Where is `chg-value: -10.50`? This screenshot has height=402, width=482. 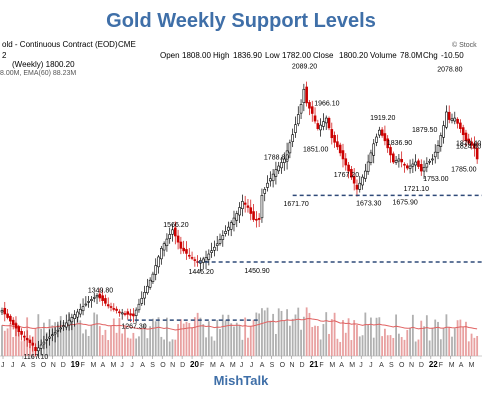 chg-value: -10.50 is located at coordinates (452, 55).